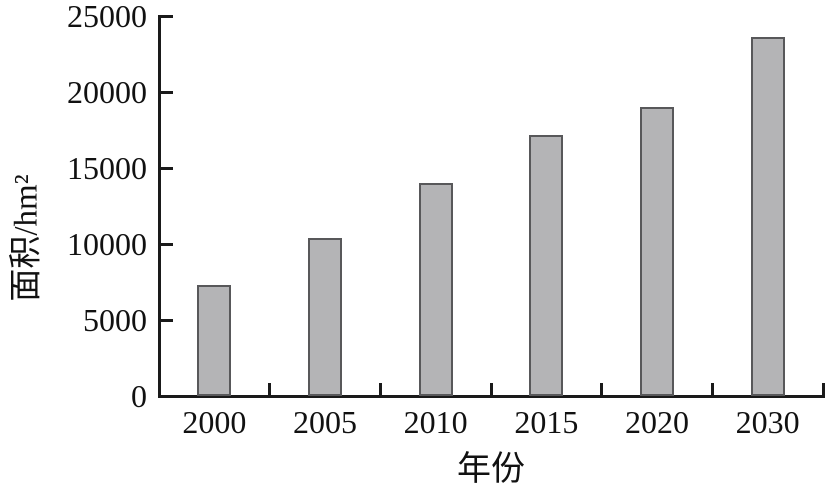  I want to click on y-tick-label: 5000, so click(115, 320).